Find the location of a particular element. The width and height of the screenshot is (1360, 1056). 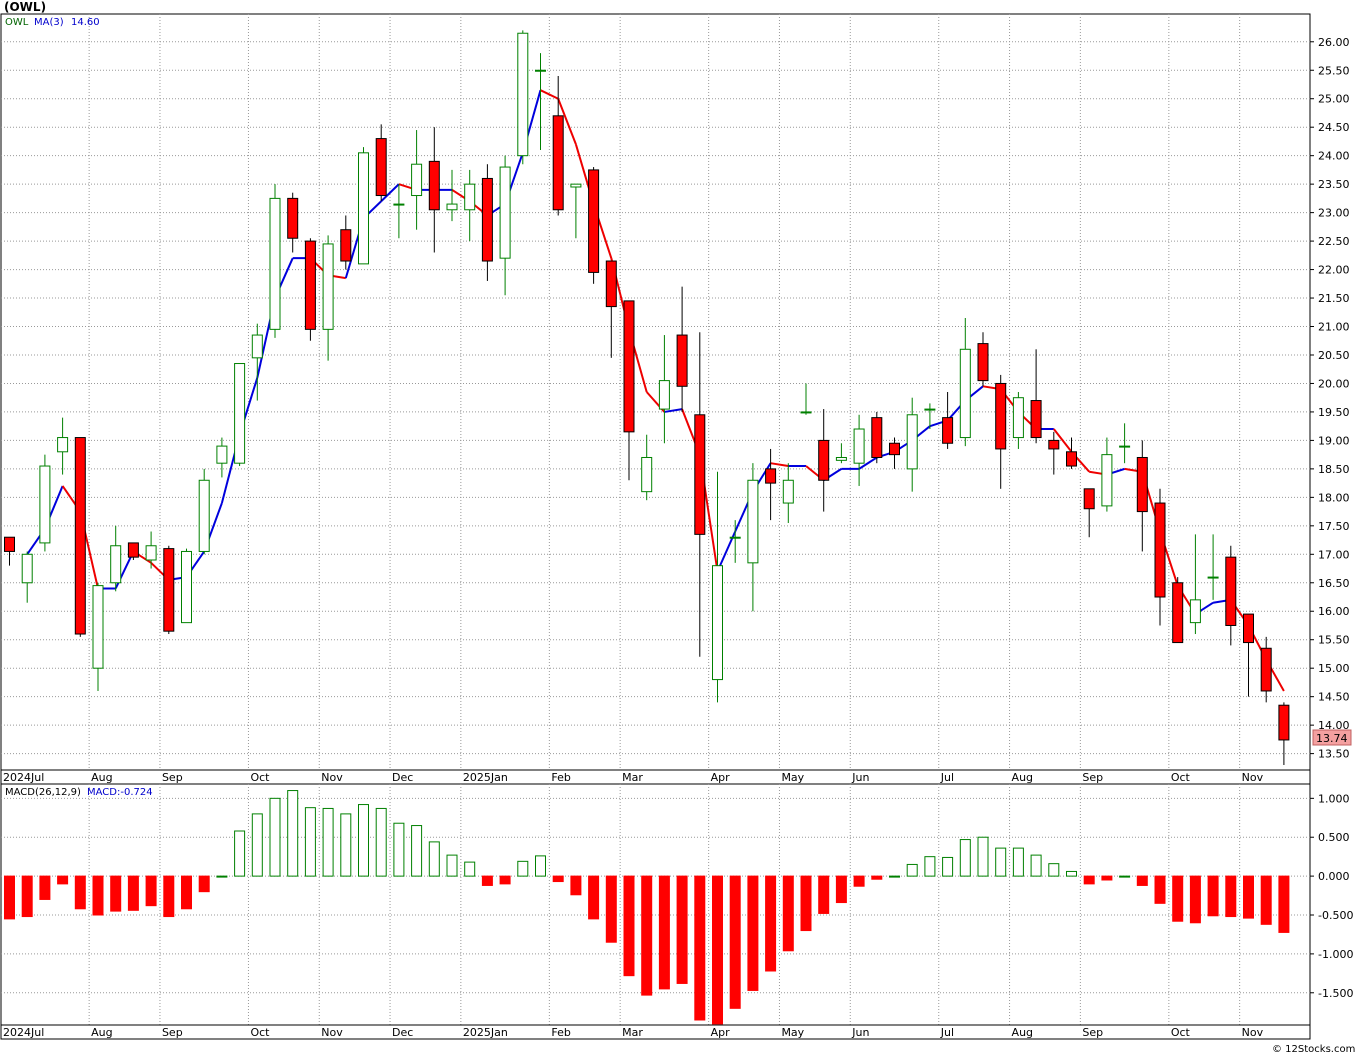

price-tick-label: 16.50 is located at coordinates (1334, 583).